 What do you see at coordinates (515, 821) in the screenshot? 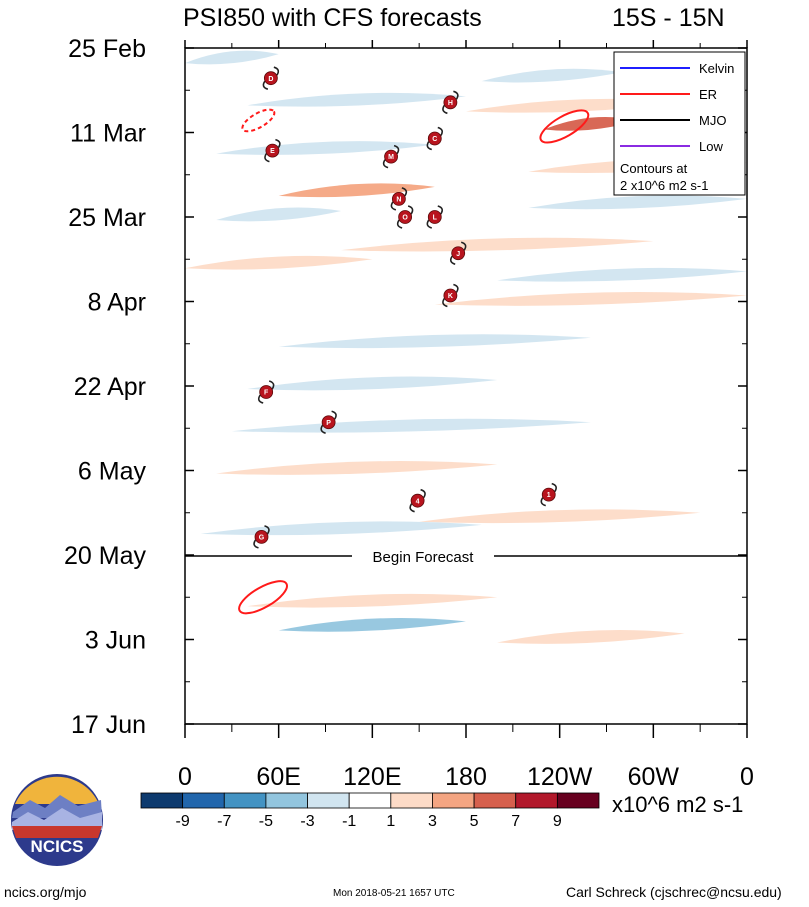
I see `colorbar-tick-label: 7` at bounding box center [515, 821].